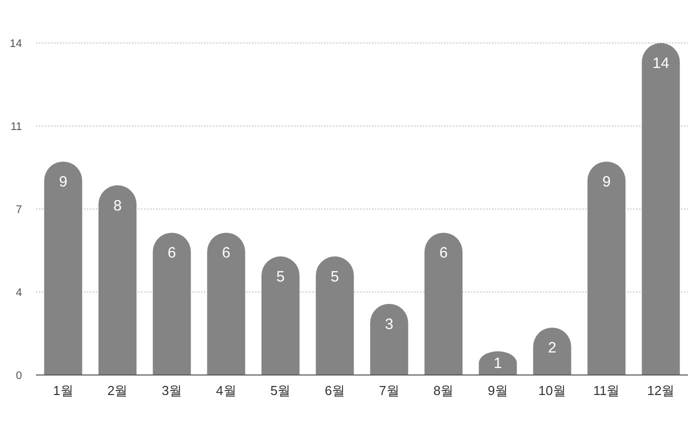 This screenshot has height=424, width=700. Describe the element at coordinates (661, 390) in the screenshot. I see `x-tick-label: 12월` at that location.